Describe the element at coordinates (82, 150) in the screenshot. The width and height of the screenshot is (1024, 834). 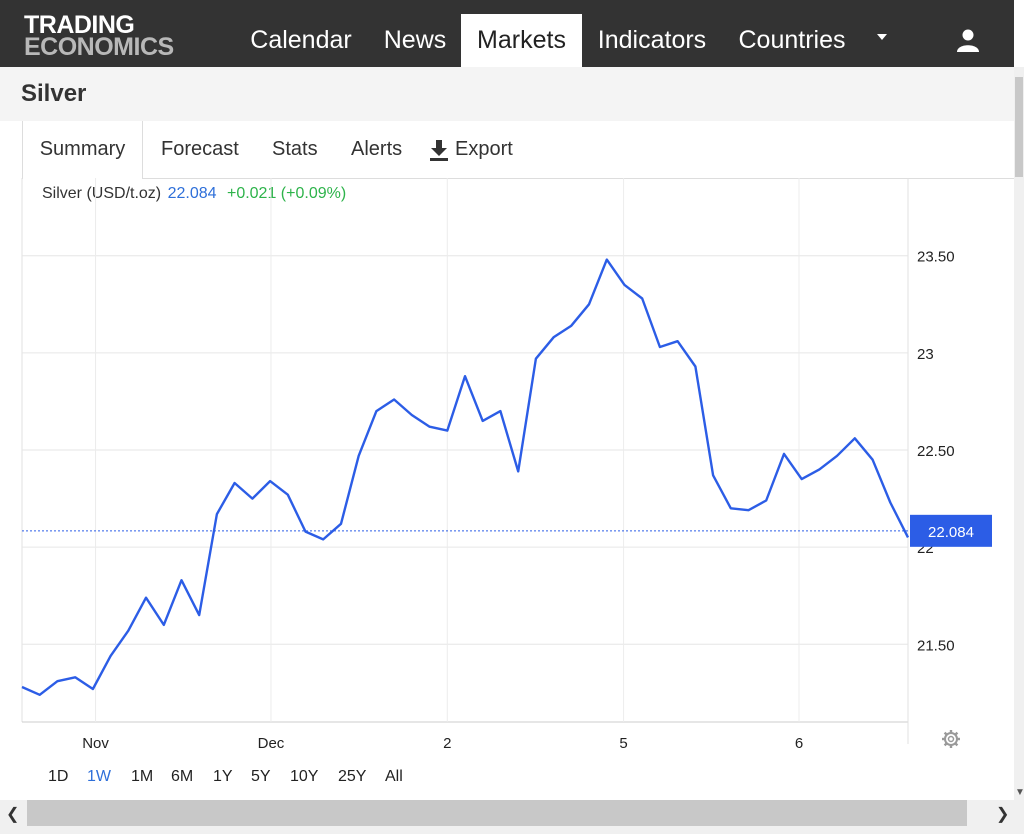
I see `tab-summary: Summary` at that location.